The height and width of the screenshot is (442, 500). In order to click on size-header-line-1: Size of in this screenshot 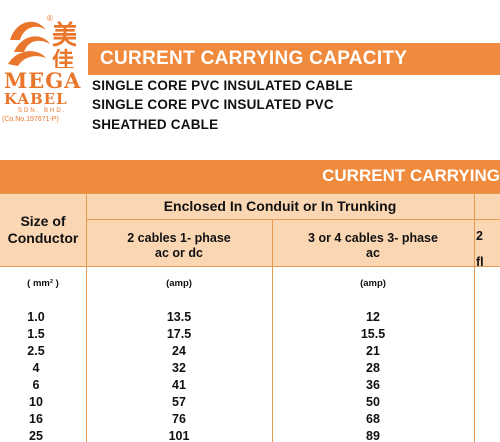, I will do `click(43, 221)`.